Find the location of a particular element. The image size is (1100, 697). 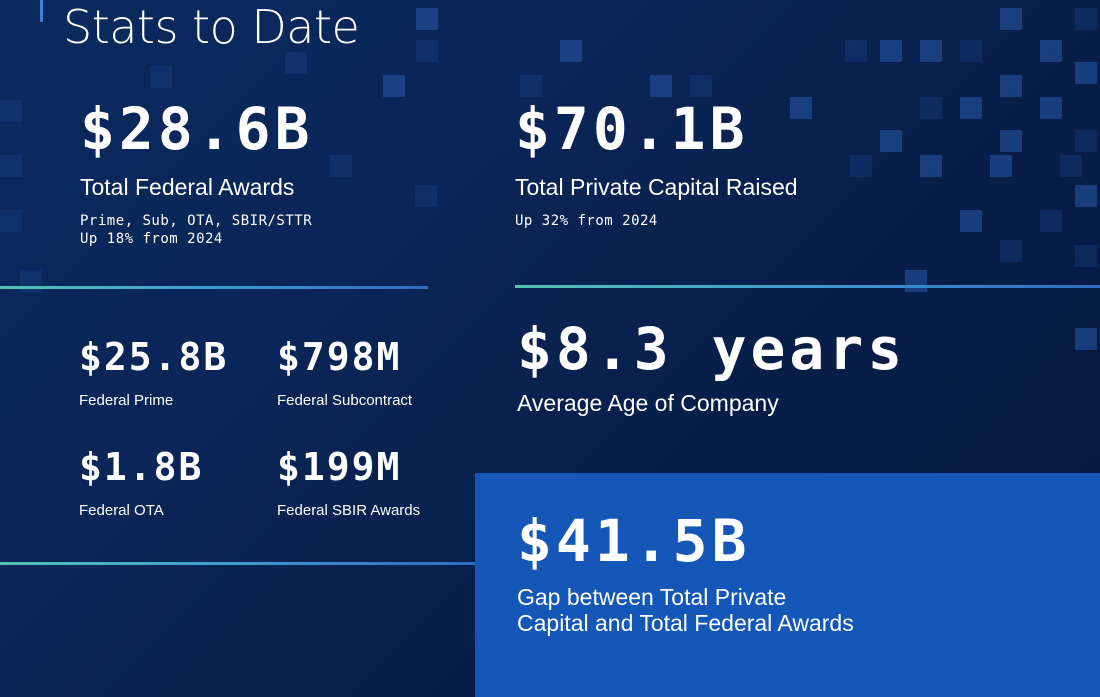

private-capital-label: Total Private Capital Raised is located at coordinates (656, 187).